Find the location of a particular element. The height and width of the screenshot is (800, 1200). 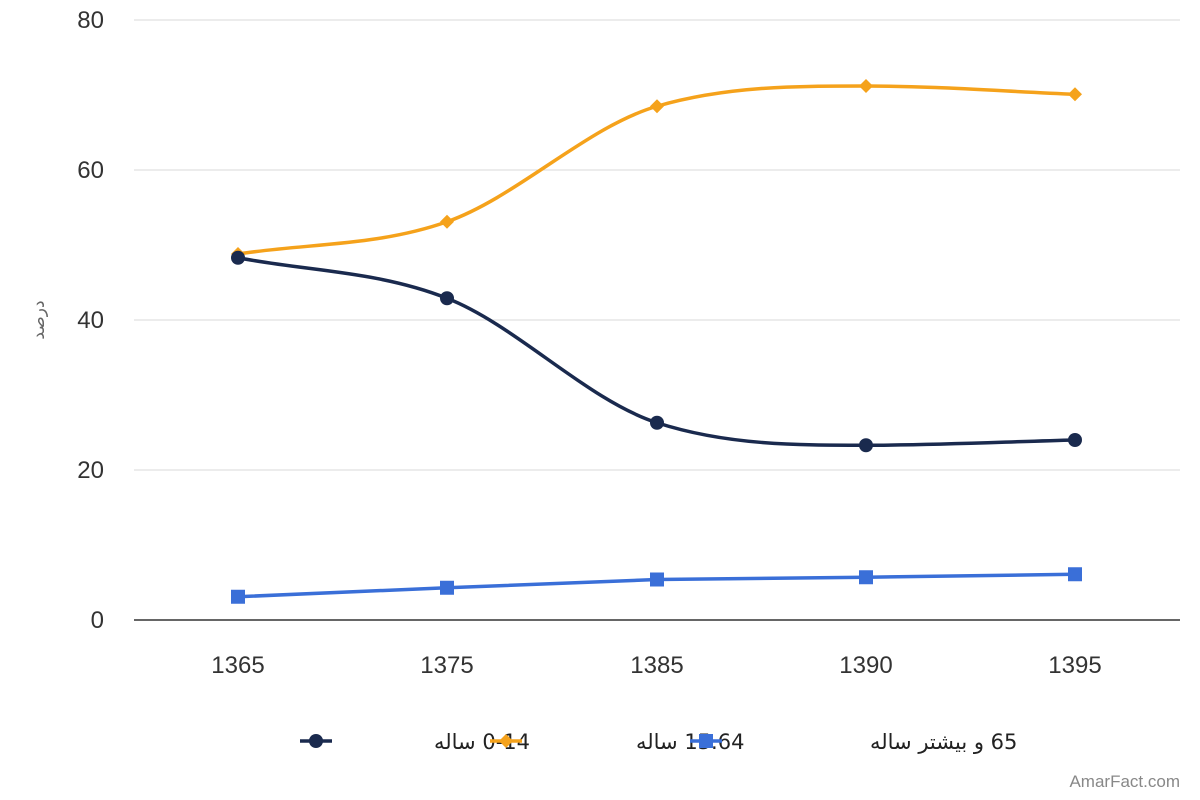

y-tick-label: 80 is located at coordinates (90, 20).